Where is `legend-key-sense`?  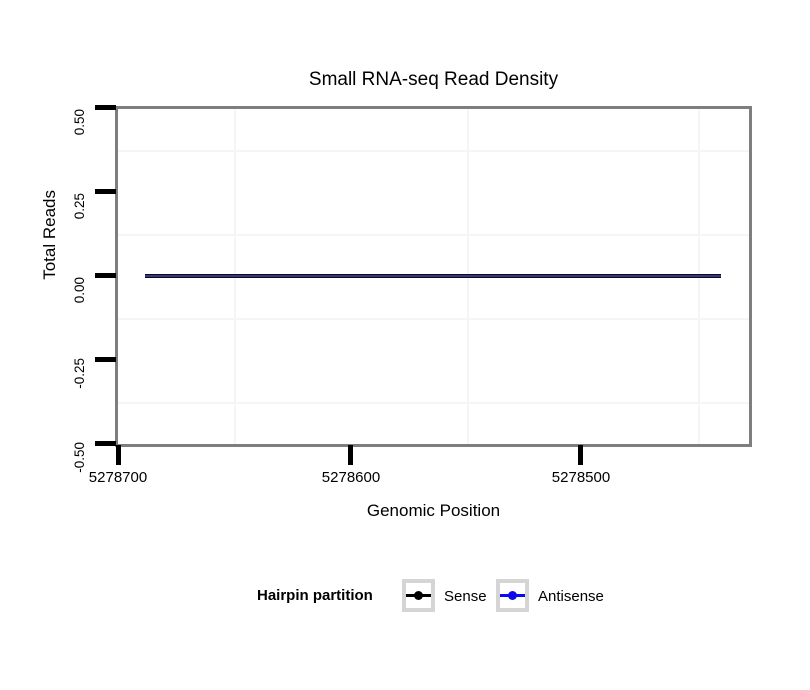 legend-key-sense is located at coordinates (418, 595).